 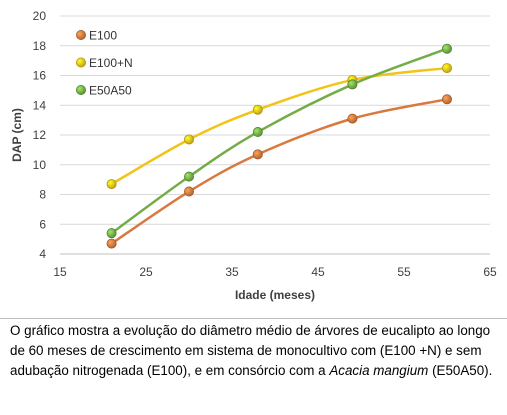 What do you see at coordinates (146, 272) in the screenshot?
I see `x-tick-label: 25` at bounding box center [146, 272].